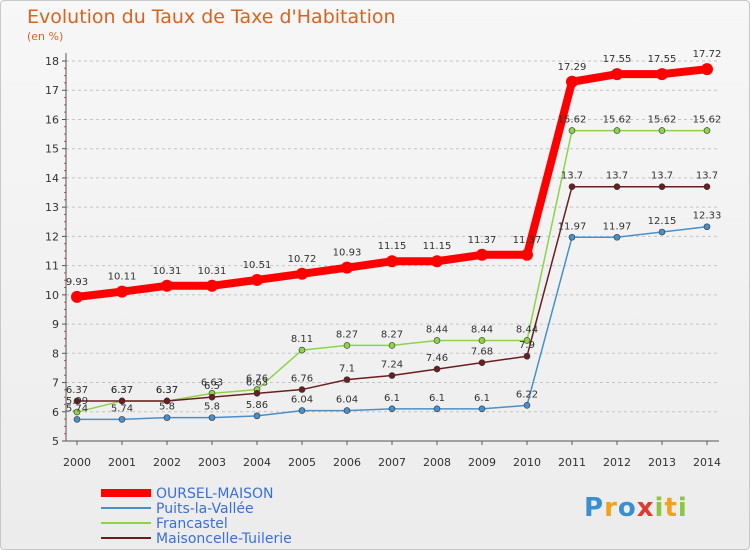  Describe the element at coordinates (347, 369) in the screenshot. I see `series-3-label: 7.1` at that location.